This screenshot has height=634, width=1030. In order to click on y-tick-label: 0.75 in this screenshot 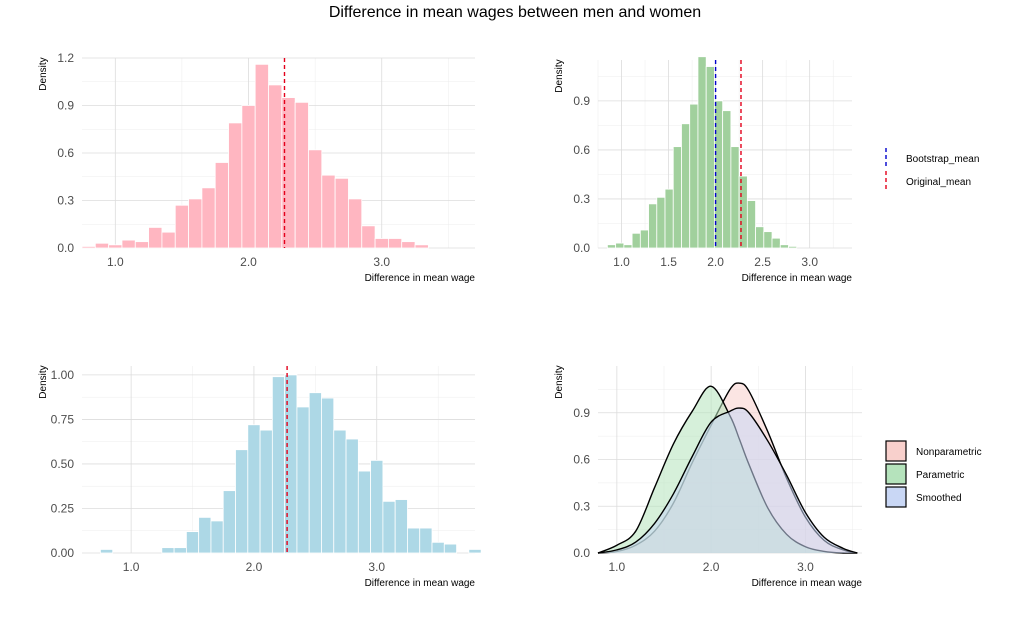, I will do `click(63, 419)`.